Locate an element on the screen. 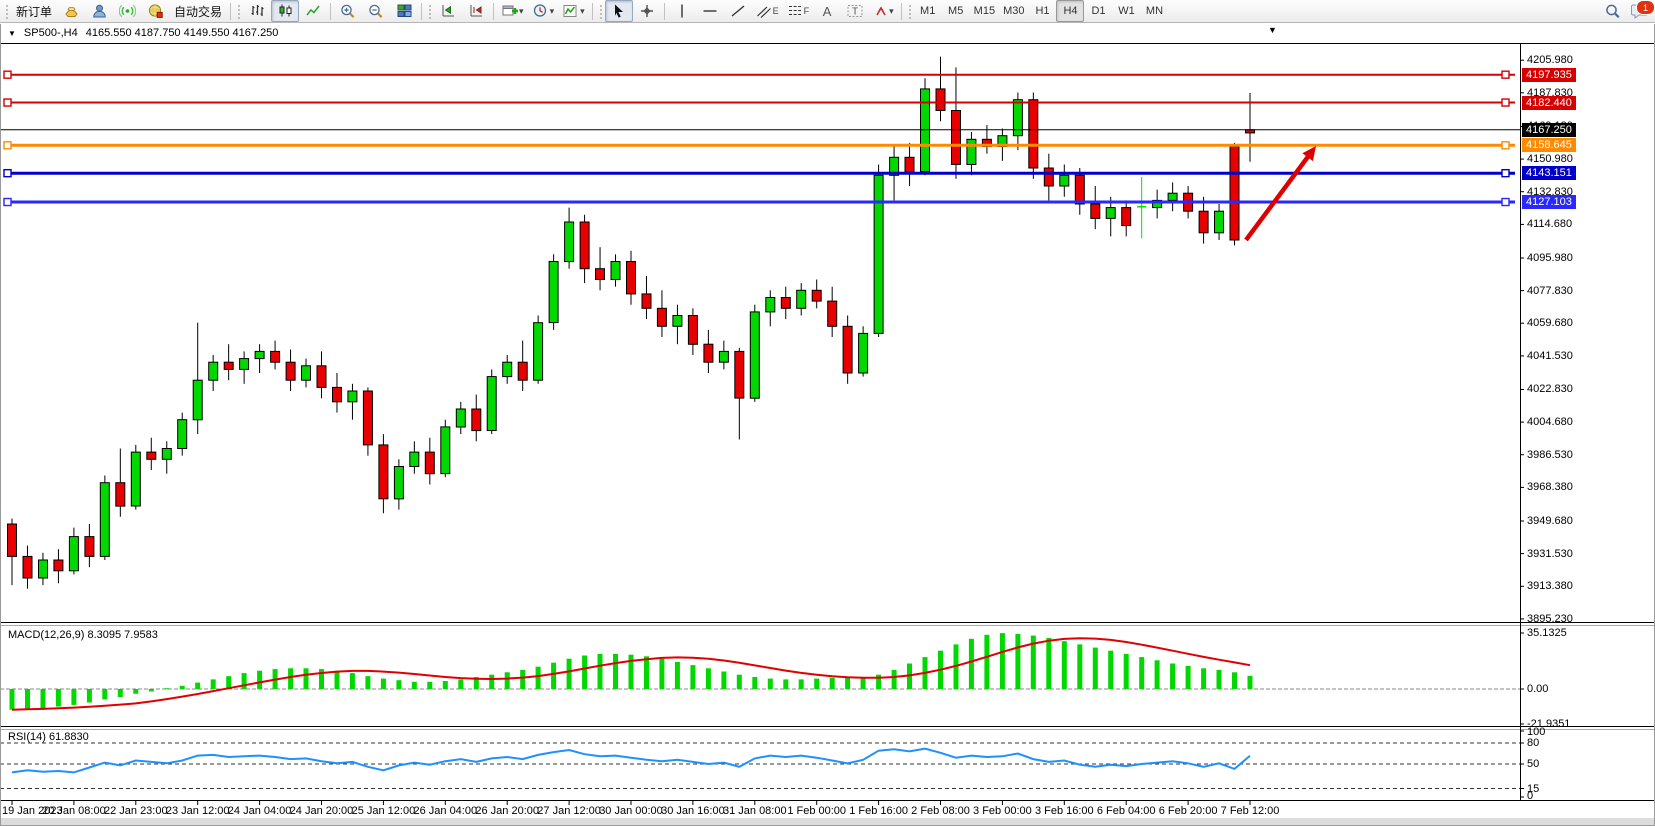 The image size is (1655, 826). time-axis-label: 31 Jan 08:00 is located at coordinates (754, 811).